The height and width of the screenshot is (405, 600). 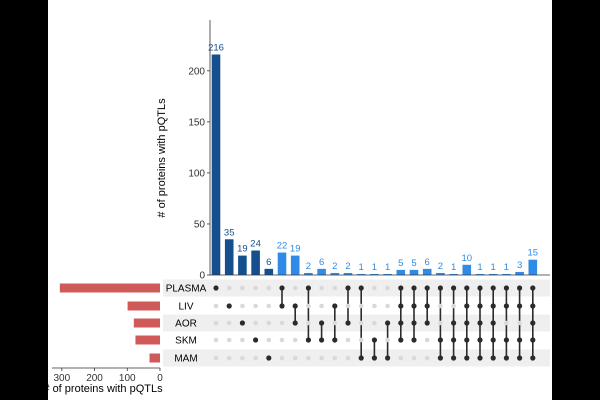 I want to click on set-label: AOR, so click(x=186, y=324).